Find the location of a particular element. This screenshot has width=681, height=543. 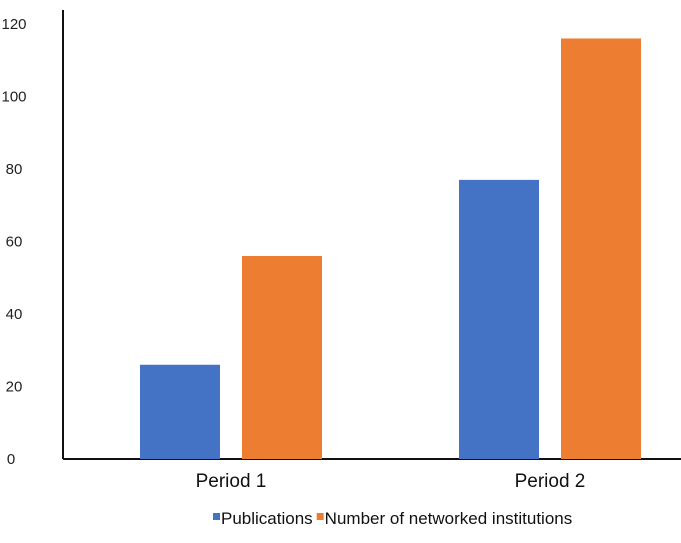

y-tick-label: 20 is located at coordinates (14, 387).